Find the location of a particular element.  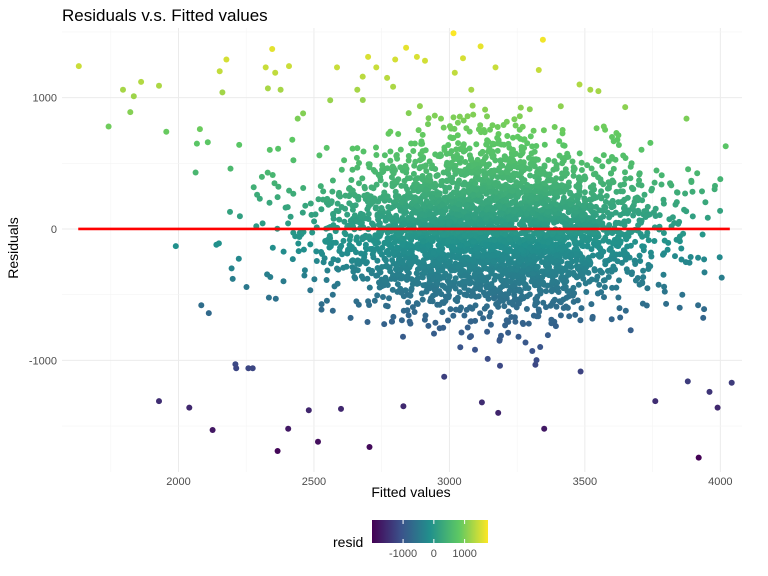

y-tick-label: 1000 is located at coordinates (45, 99).